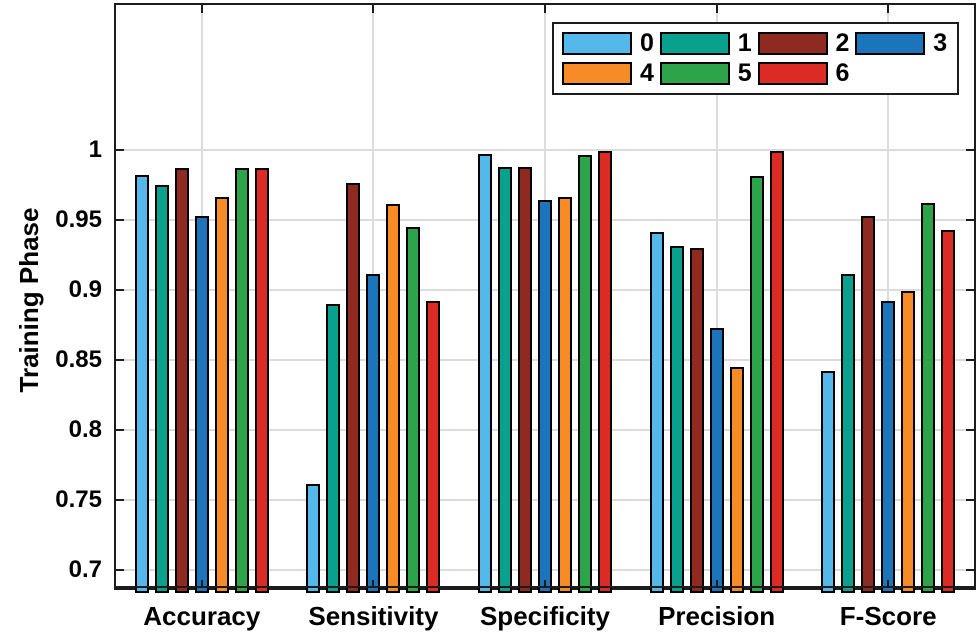  I want to click on y-tick-label: 0.95, so click(78, 219).